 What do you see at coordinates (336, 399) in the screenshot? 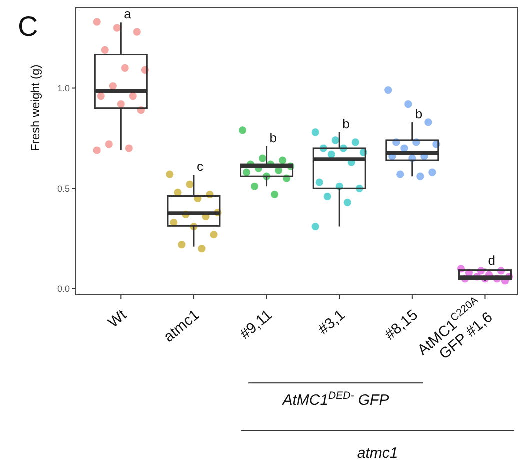
I see `text: AtMC1$^{DED-}$ GFP` at bounding box center [336, 399].